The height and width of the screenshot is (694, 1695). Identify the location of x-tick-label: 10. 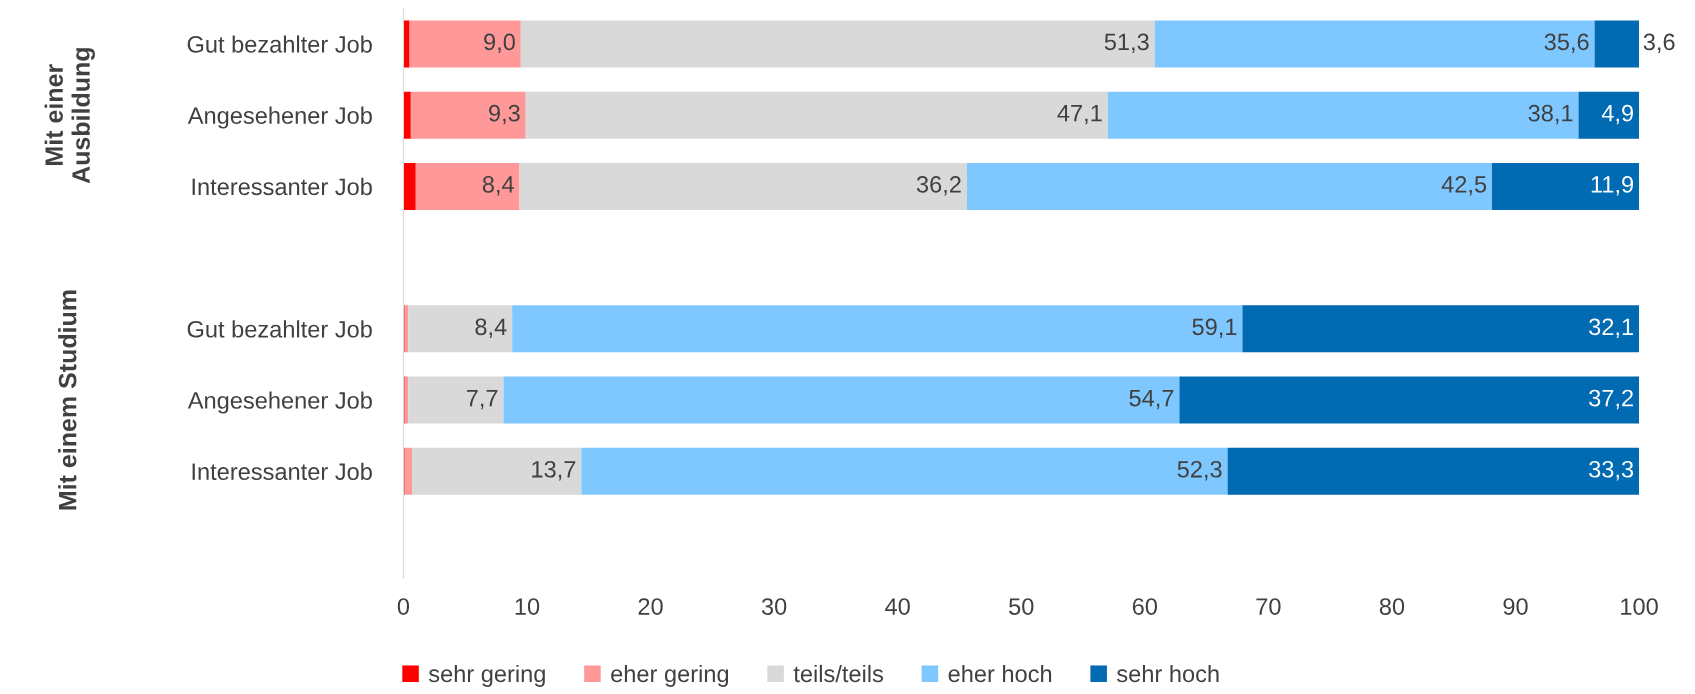
(527, 606).